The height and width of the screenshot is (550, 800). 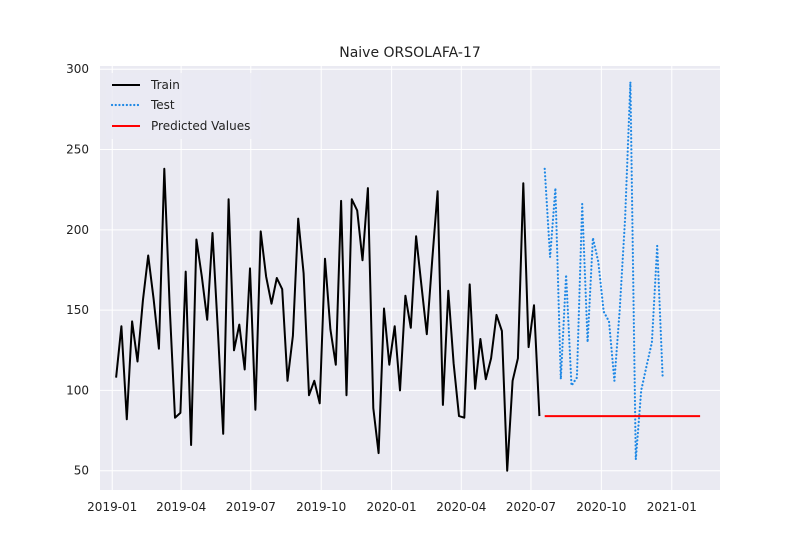 What do you see at coordinates (603, 270) in the screenshot?
I see `test-line` at bounding box center [603, 270].